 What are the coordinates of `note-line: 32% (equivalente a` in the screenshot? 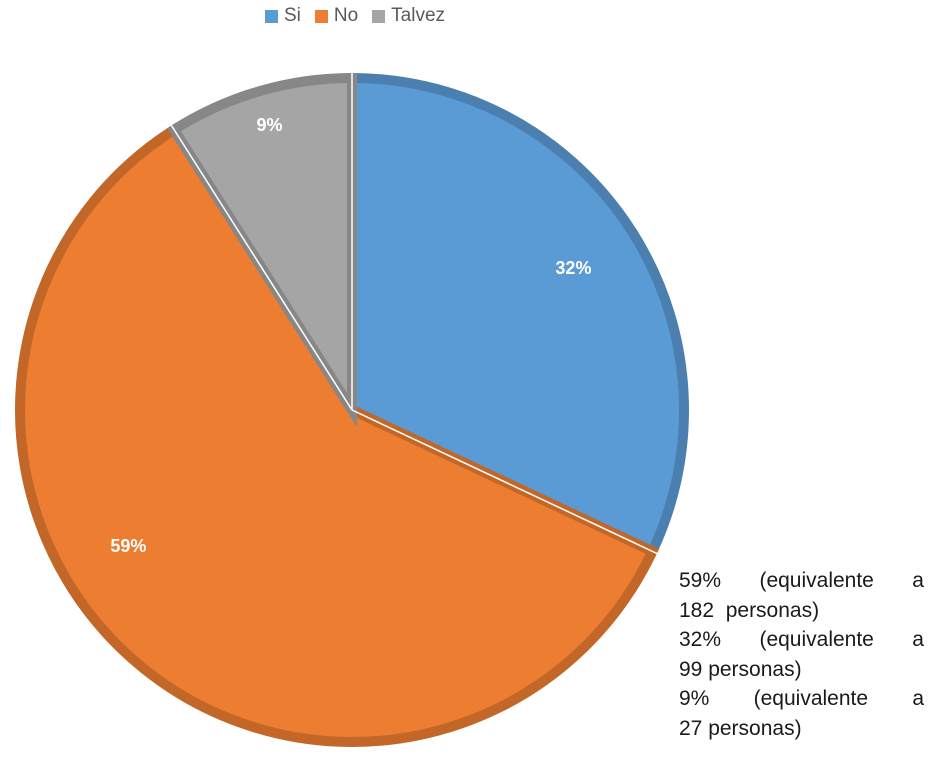 It's located at (801, 640).